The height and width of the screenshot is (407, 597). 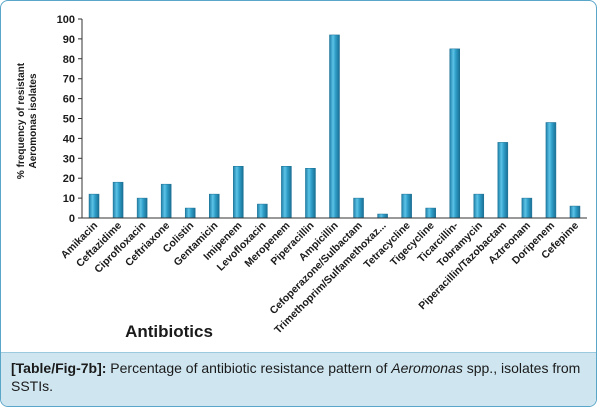 What do you see at coordinates (69, 60) in the screenshot?
I see `y-tick-label: 80` at bounding box center [69, 60].